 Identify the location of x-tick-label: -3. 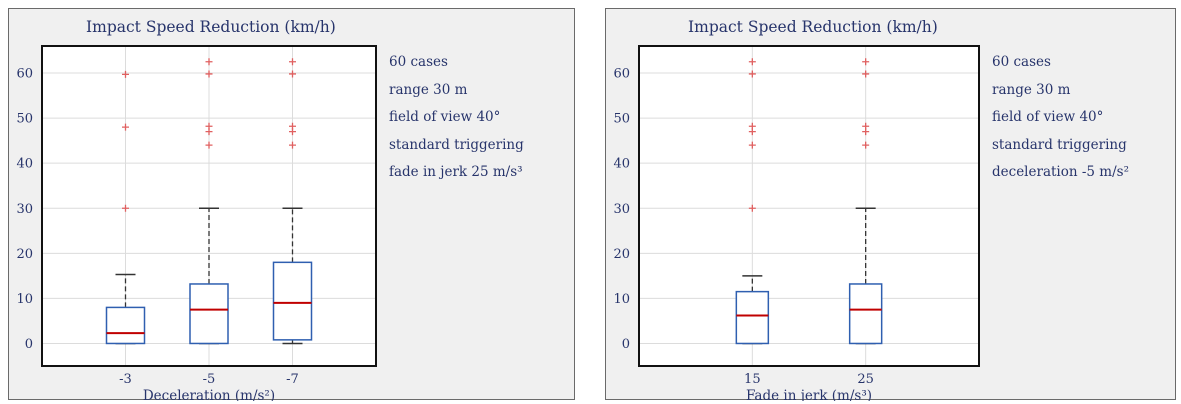
(125, 379).